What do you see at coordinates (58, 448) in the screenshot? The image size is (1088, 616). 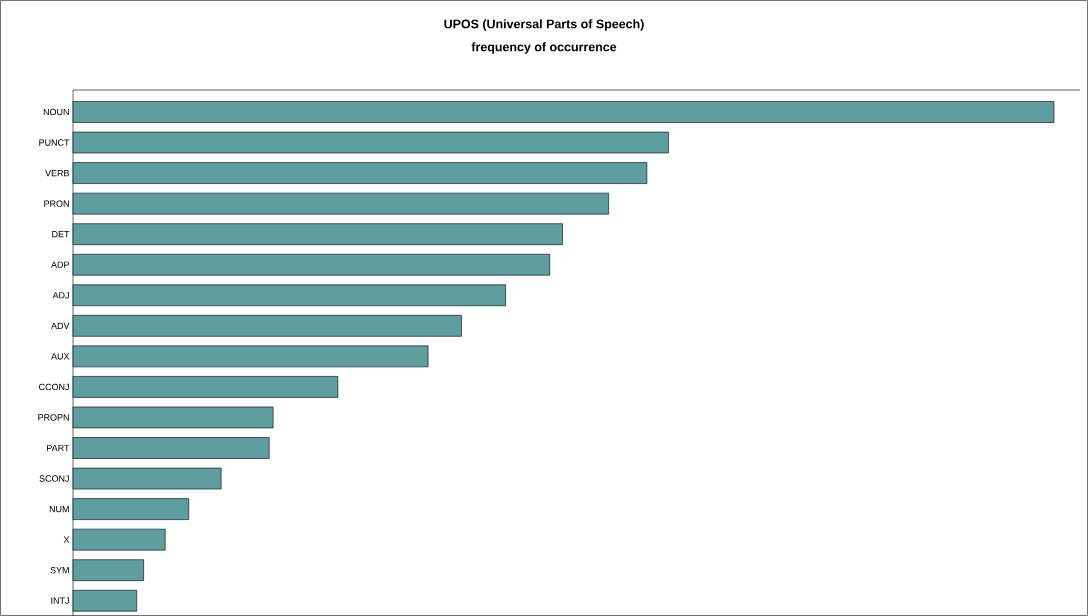 I see `y-tick-label: PART` at bounding box center [58, 448].